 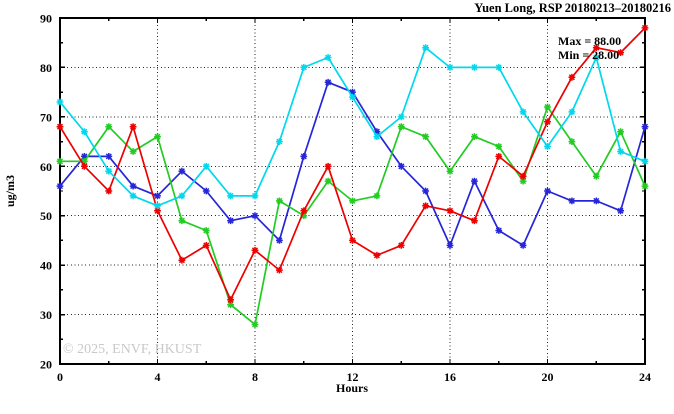 What do you see at coordinates (46, 266) in the screenshot?
I see `y-tick-label: 40` at bounding box center [46, 266].